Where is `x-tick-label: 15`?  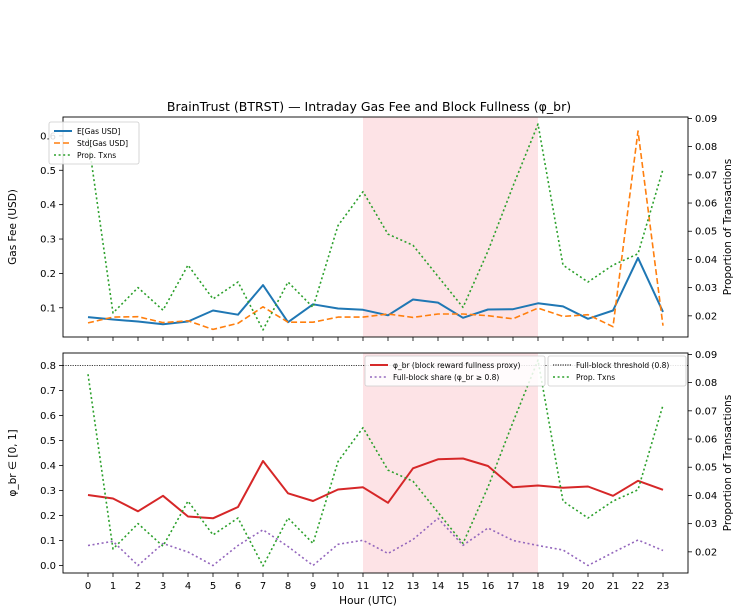
x-tick-label: 15 is located at coordinates (463, 586).